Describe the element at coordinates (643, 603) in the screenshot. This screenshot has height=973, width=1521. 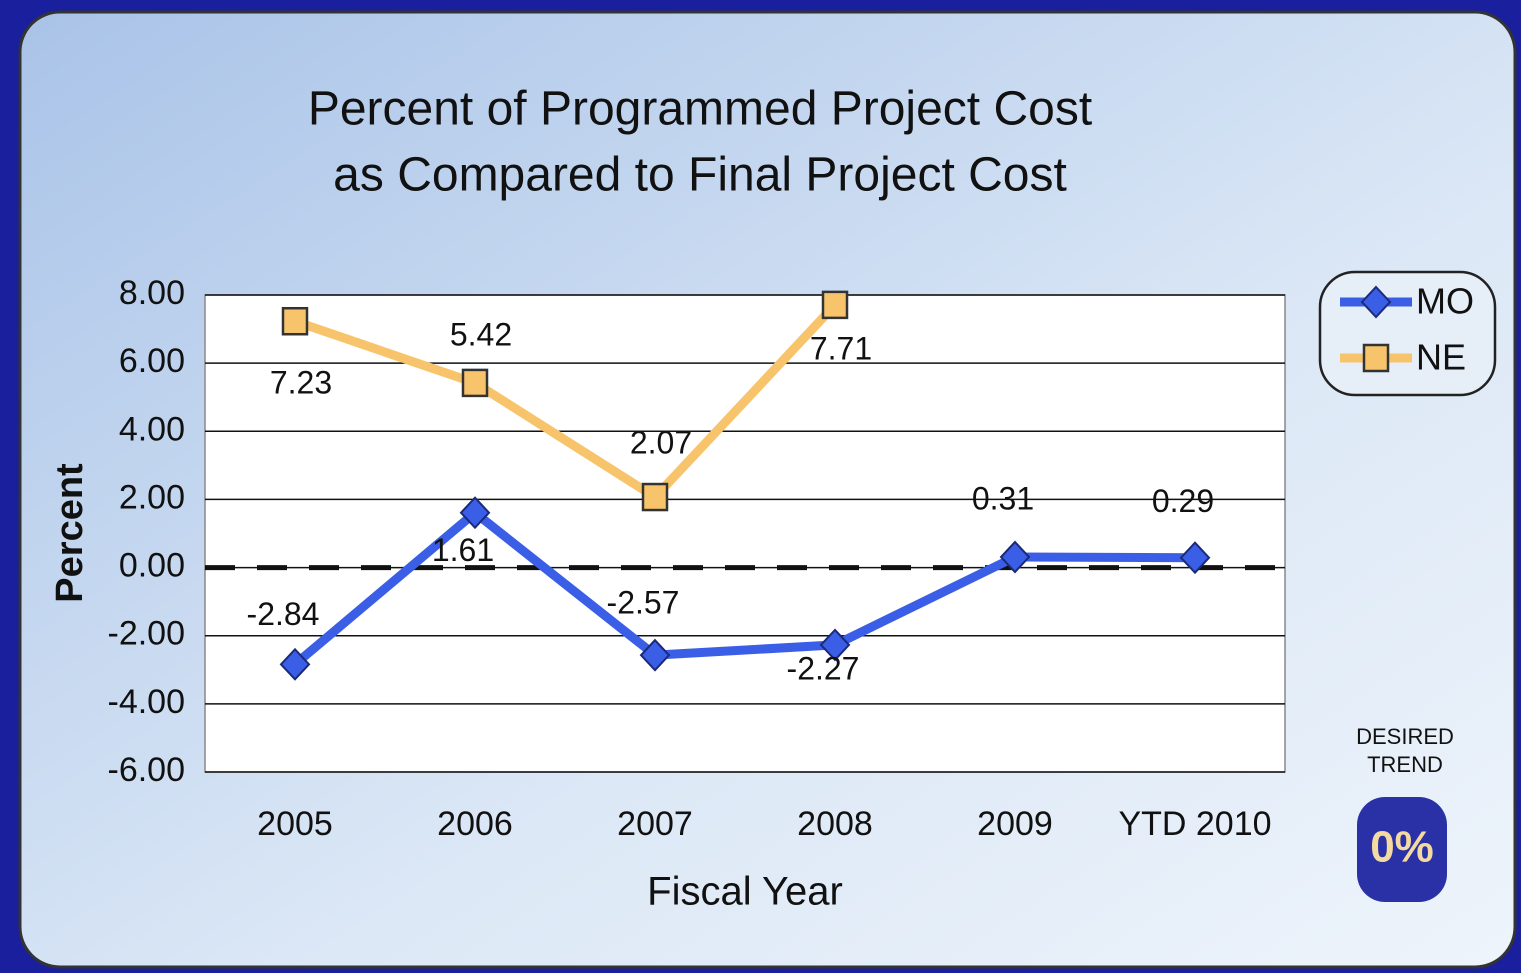
I see `data-label: -2.57` at that location.